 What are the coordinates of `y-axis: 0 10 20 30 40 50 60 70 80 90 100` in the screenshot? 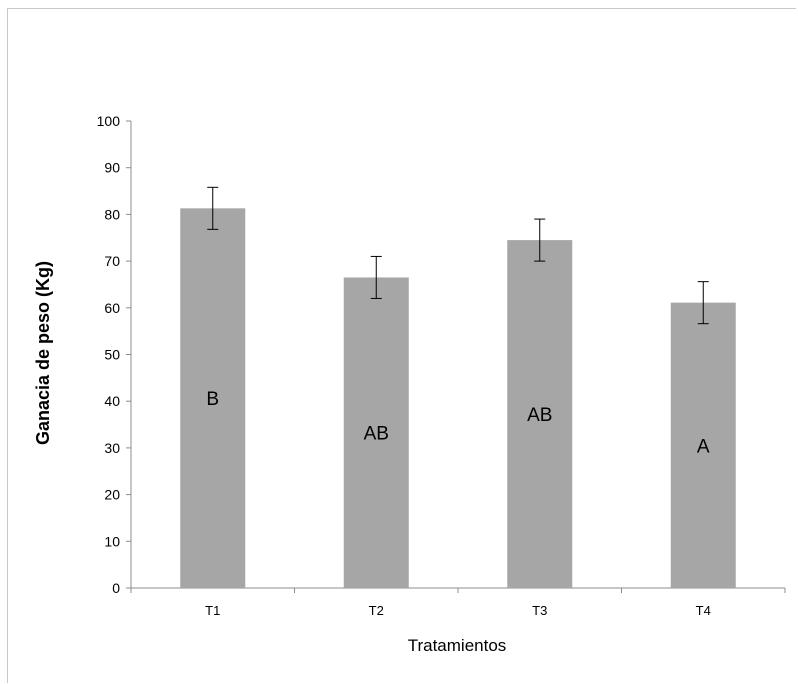 It's located at (114, 354).